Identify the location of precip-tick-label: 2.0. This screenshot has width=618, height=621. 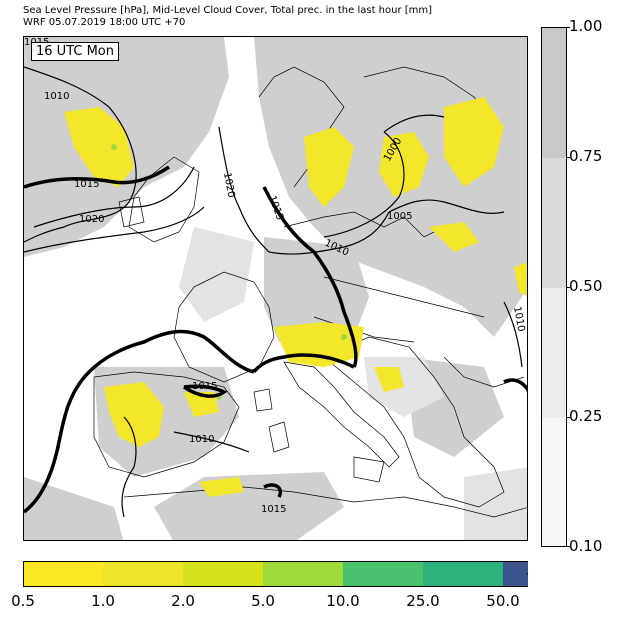
(183, 601).